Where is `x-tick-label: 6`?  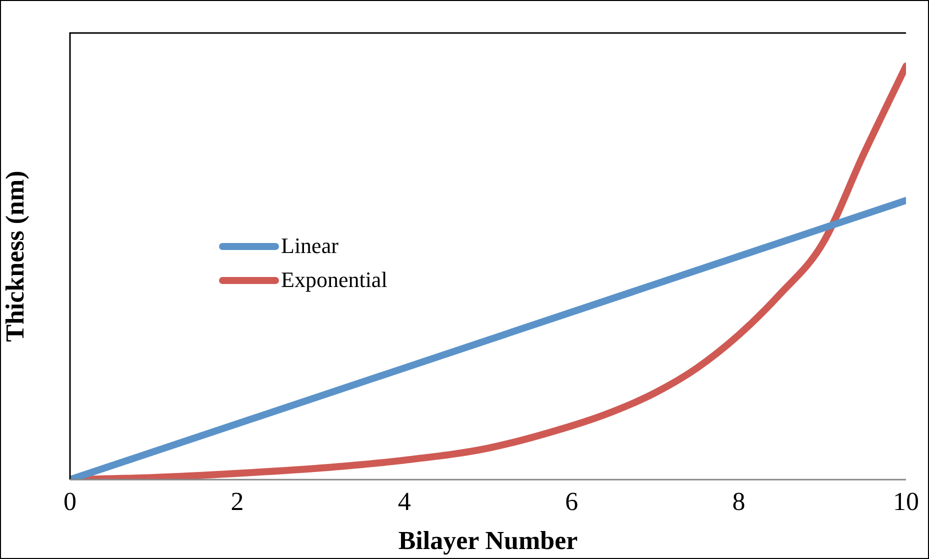 x-tick-label: 6 is located at coordinates (571, 501).